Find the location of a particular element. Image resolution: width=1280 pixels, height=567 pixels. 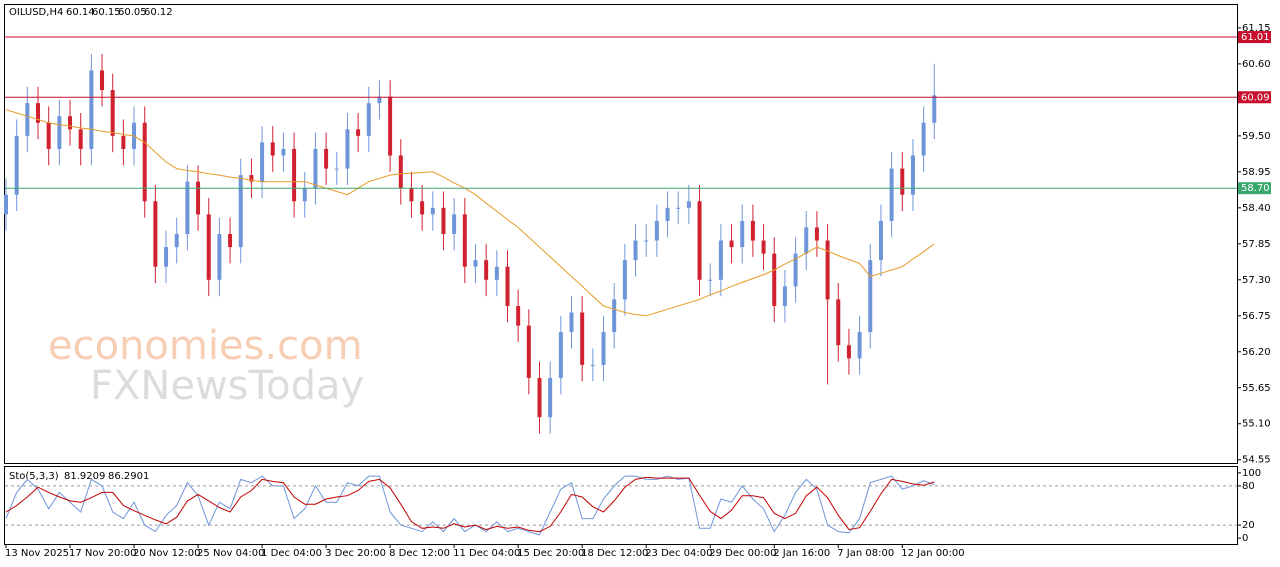

x-tick-label: 17 Nov 20:00 is located at coordinates (102, 553).